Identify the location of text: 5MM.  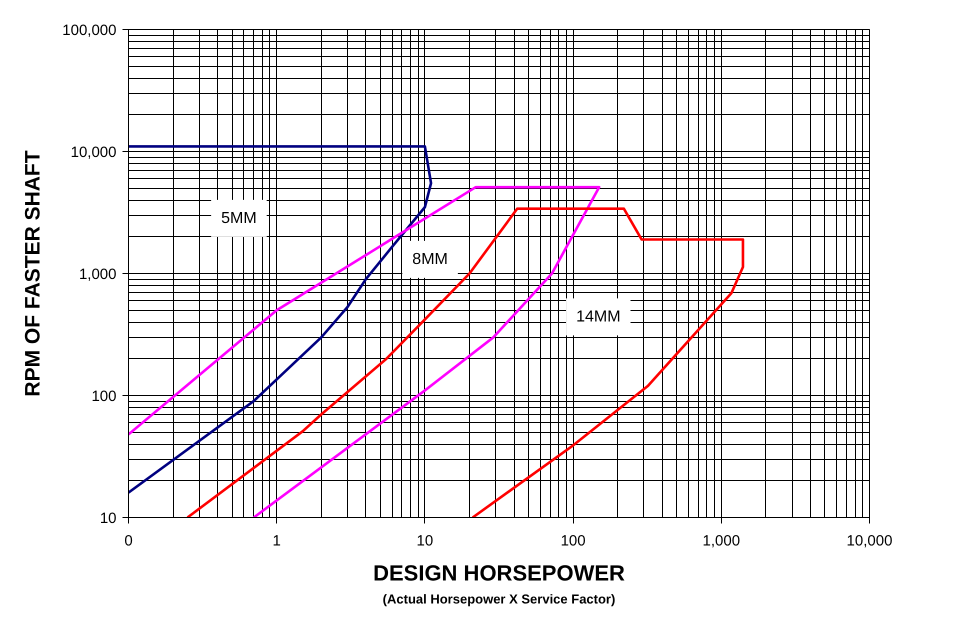
(239, 218).